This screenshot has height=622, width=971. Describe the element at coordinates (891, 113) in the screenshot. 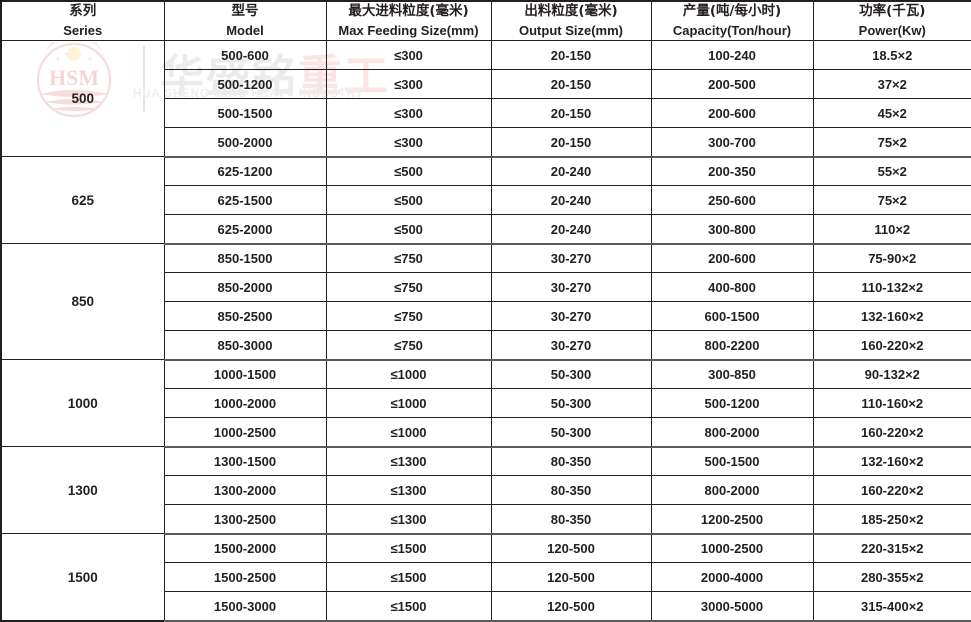

I see `power-cell: 45×2` at that location.